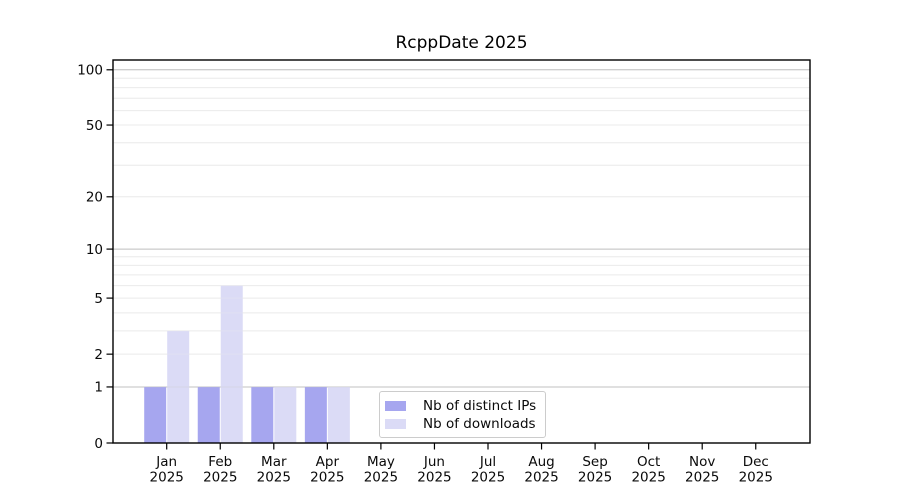  I want to click on x-tick-label-month: Oct, so click(648, 462).